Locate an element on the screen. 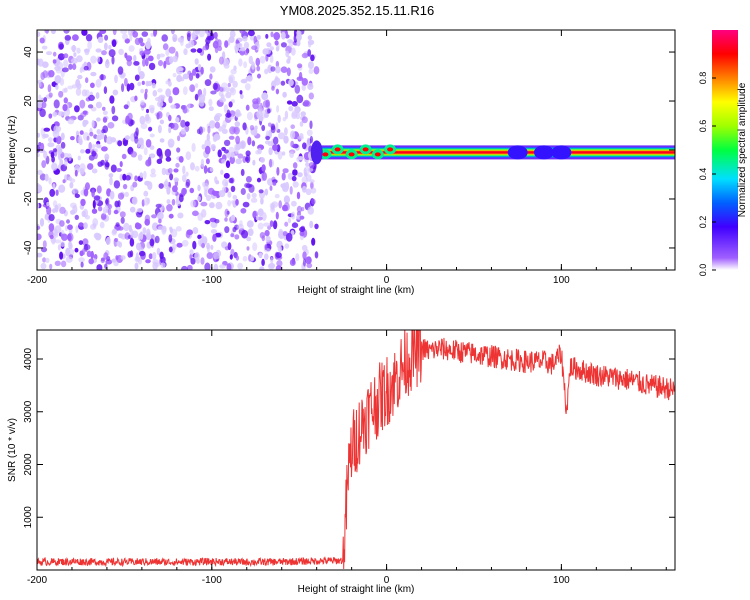 This screenshot has height=600, width=750. snr-y-axis-label: SNR (10 * v/v) is located at coordinates (12, 450).